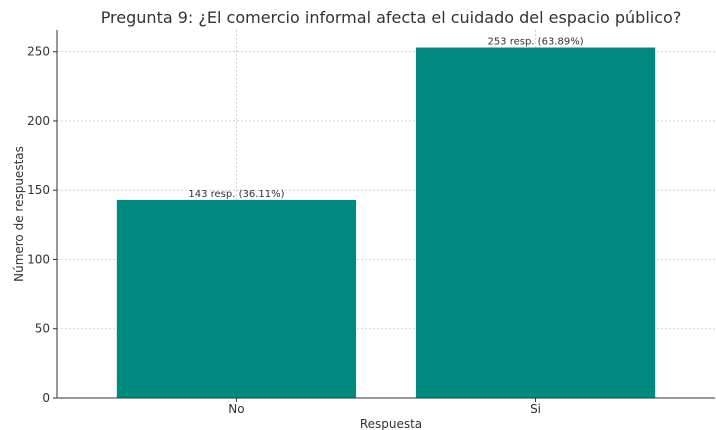 The width and height of the screenshot is (716, 430). Describe the element at coordinates (19, 214) in the screenshot. I see `y-axis-label: Número de respuestas` at that location.